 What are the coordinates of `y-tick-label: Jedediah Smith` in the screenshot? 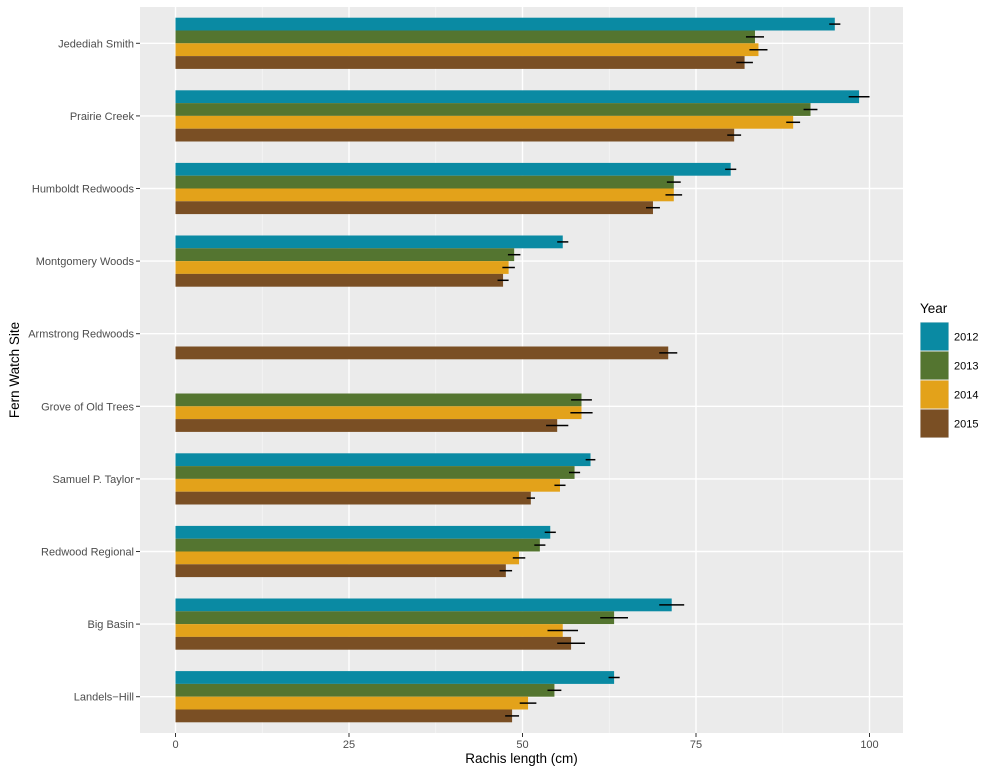 It's located at (96, 44).